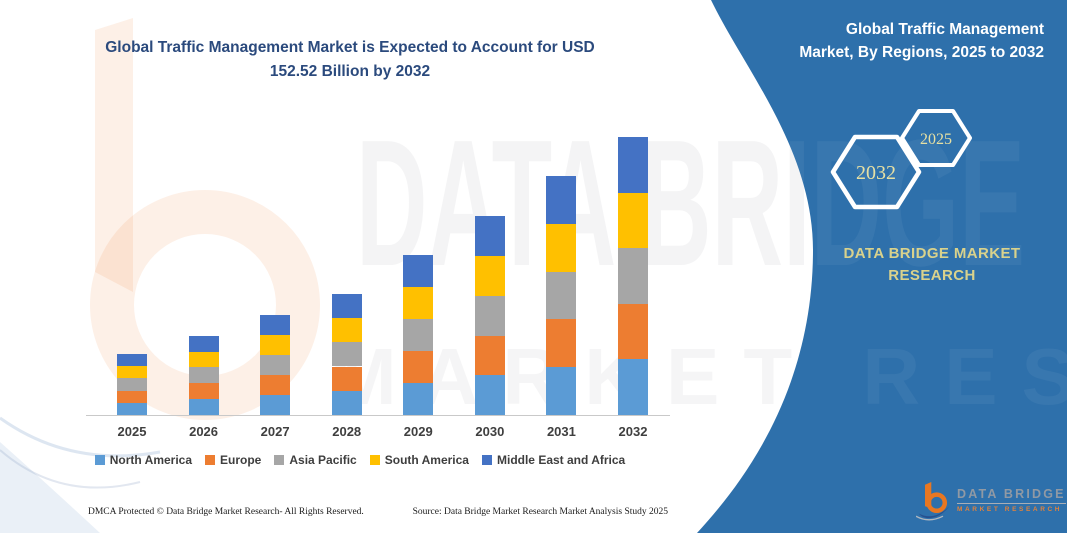 The image size is (1067, 533). I want to click on legend-item-europe: Europe, so click(233, 460).